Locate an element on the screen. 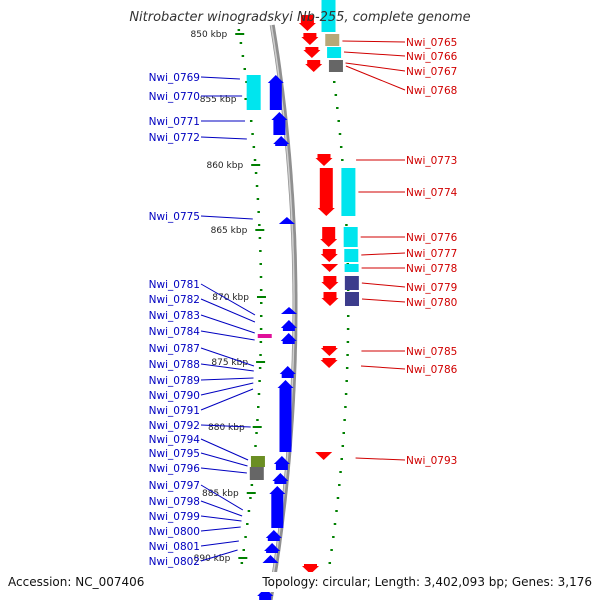 This screenshot has height=604, width=600. scale-label: 865 kbp is located at coordinates (229, 231).